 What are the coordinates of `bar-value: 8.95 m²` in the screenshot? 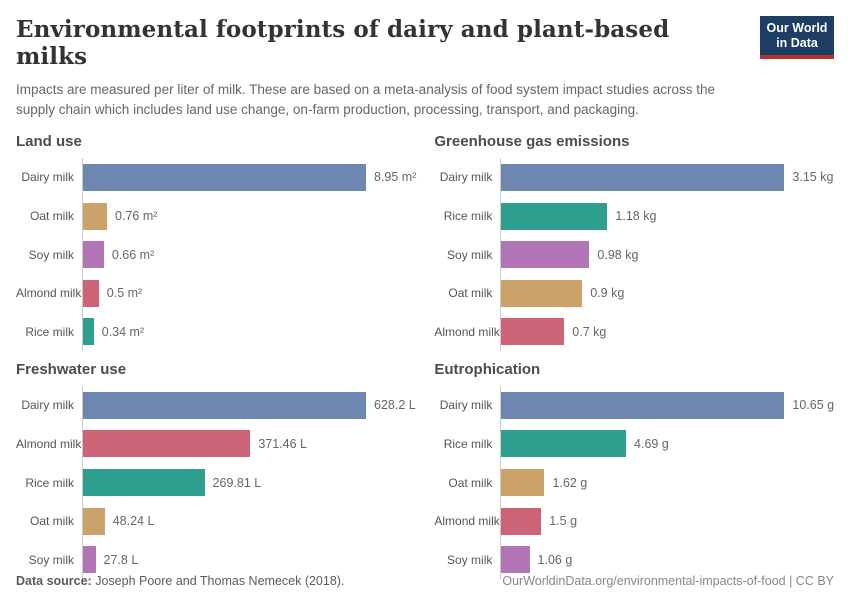 It's located at (395, 177).